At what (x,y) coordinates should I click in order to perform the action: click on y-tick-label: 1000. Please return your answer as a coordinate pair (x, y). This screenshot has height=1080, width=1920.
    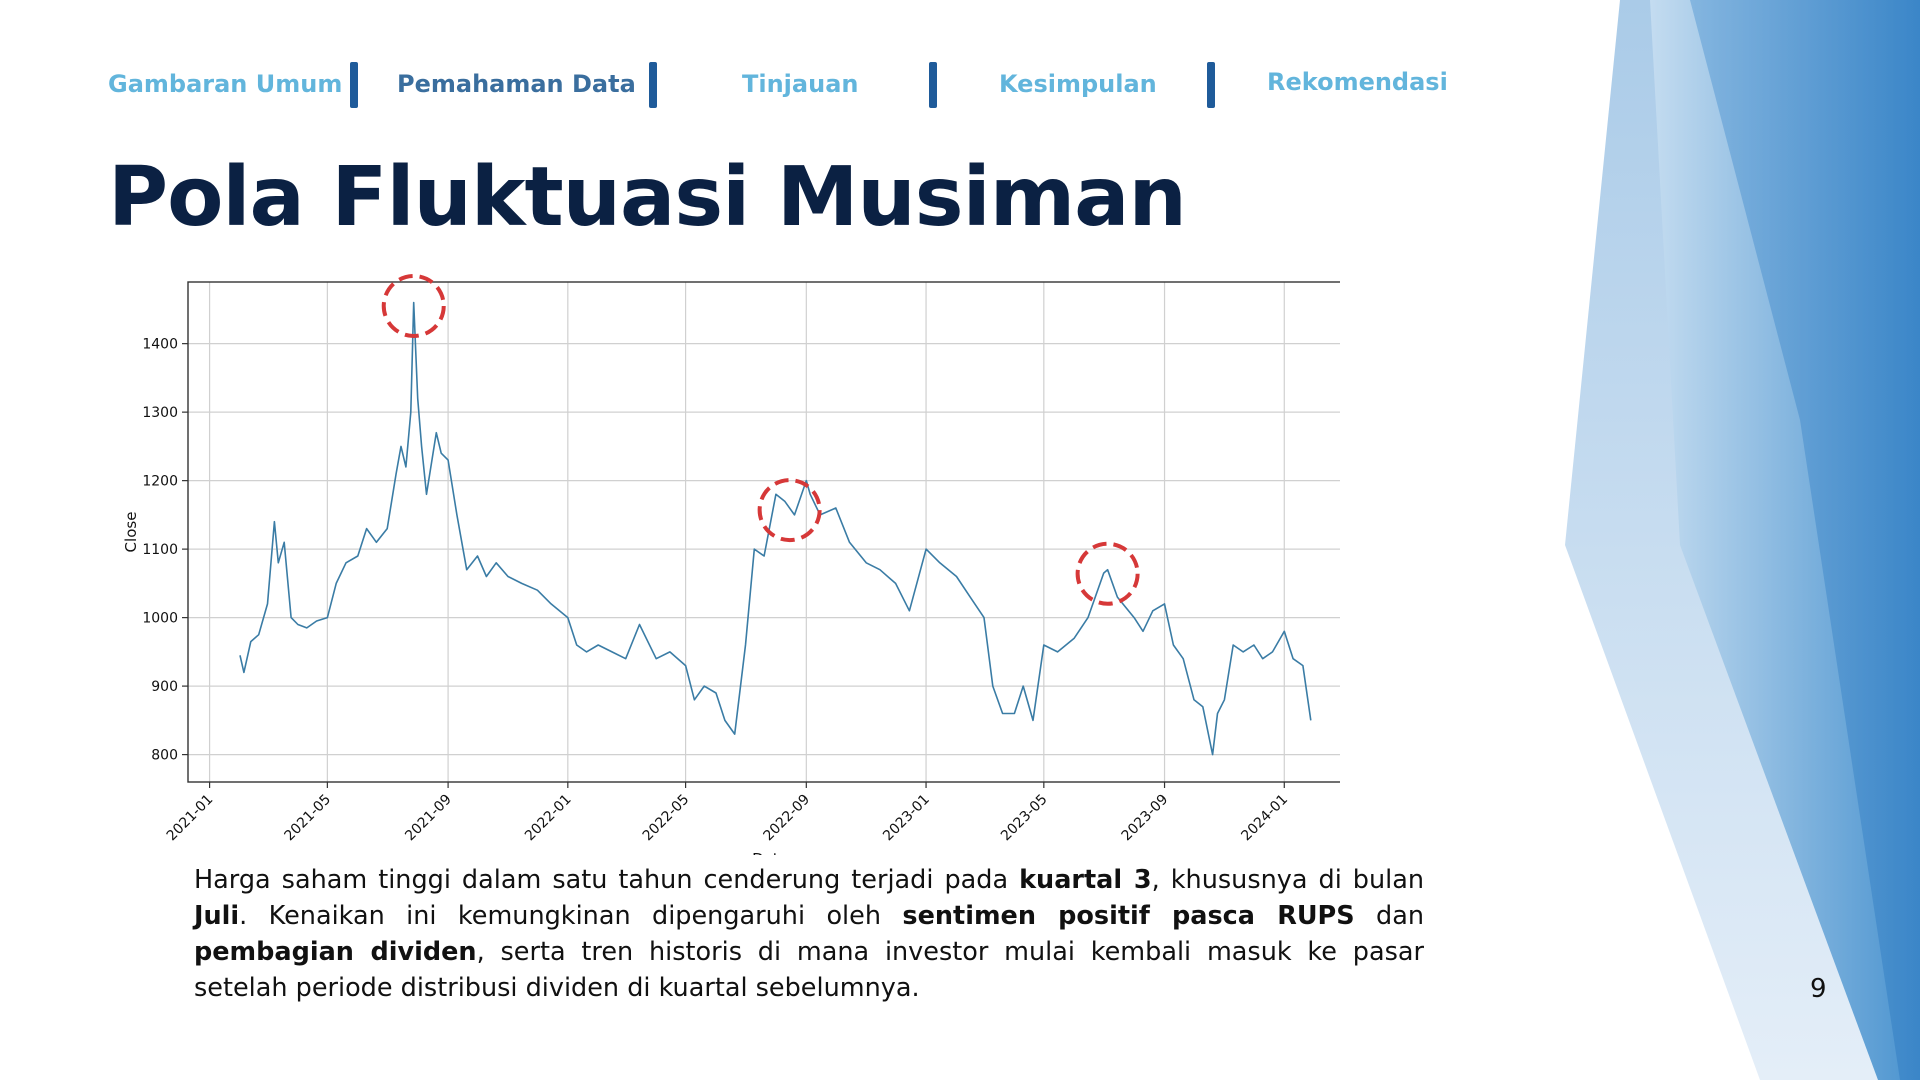
    Looking at the image, I should click on (160, 619).